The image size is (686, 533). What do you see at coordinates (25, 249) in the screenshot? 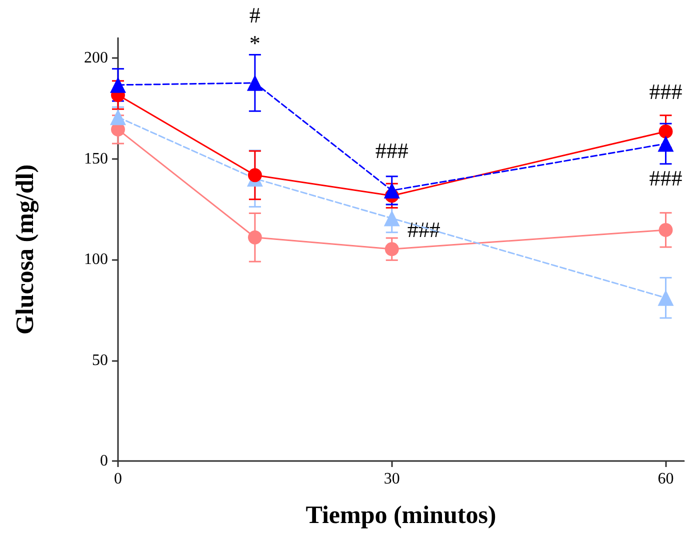
I see `y-axis-title: Glucosa (mg/dl)` at bounding box center [25, 249].